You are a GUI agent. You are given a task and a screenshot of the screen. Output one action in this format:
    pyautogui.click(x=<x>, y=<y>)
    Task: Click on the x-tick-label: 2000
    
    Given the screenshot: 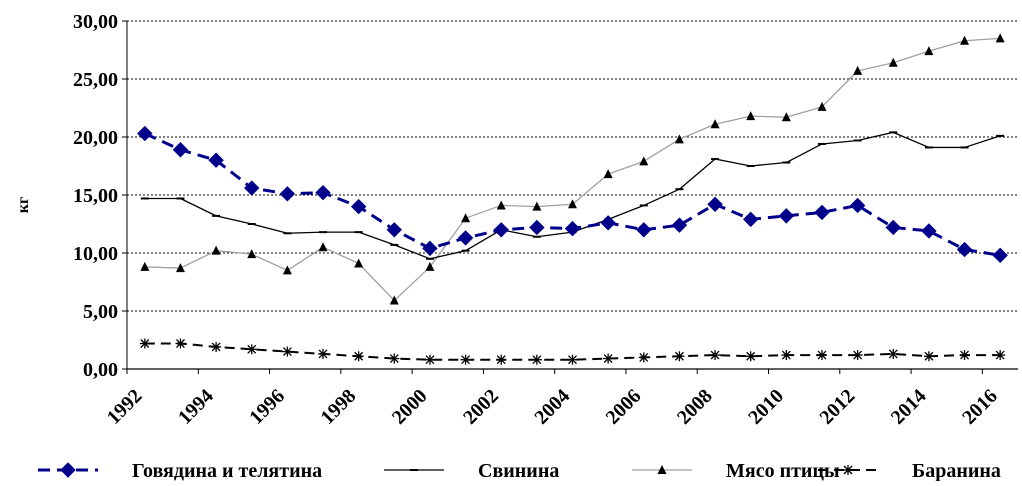 What is the action you would take?
    pyautogui.click(x=410, y=407)
    